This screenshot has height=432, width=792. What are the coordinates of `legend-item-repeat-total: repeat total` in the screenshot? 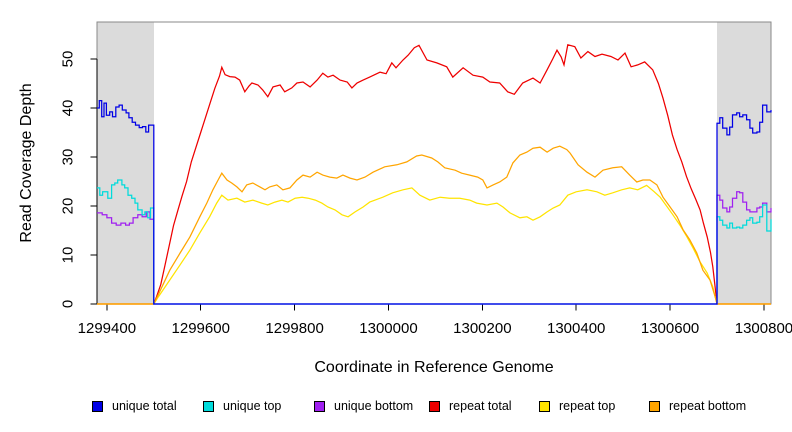 It's located at (470, 406).